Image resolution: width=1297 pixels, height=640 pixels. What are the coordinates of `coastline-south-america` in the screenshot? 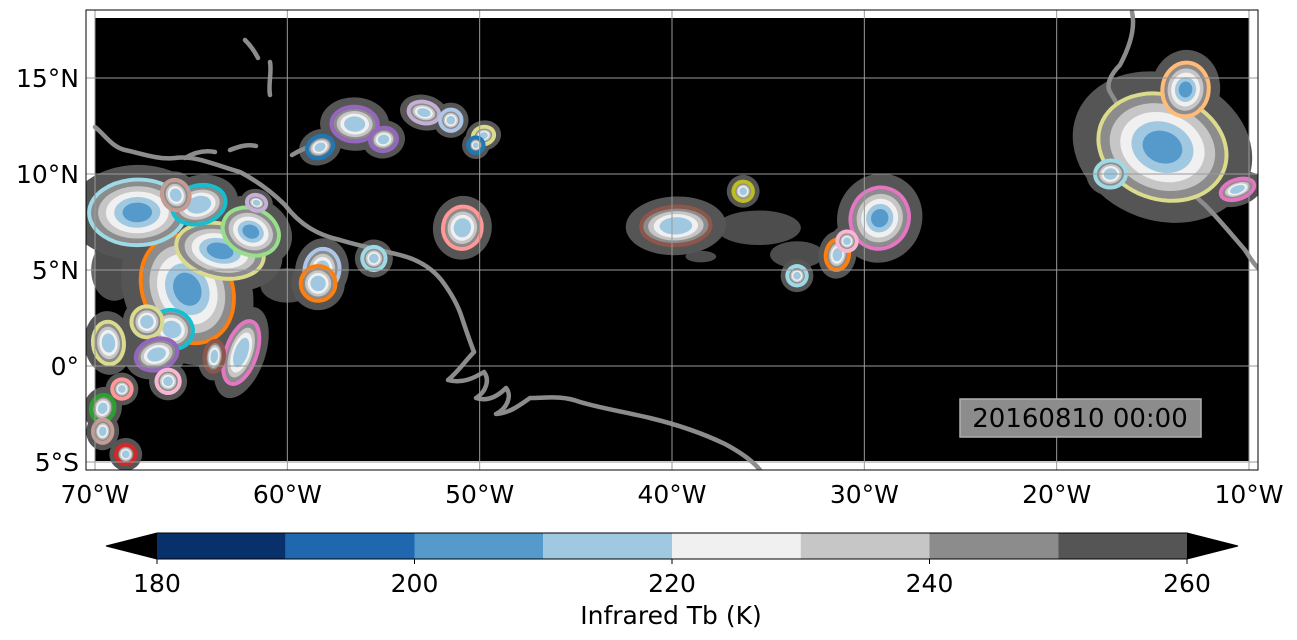 It's located at (284, 239).